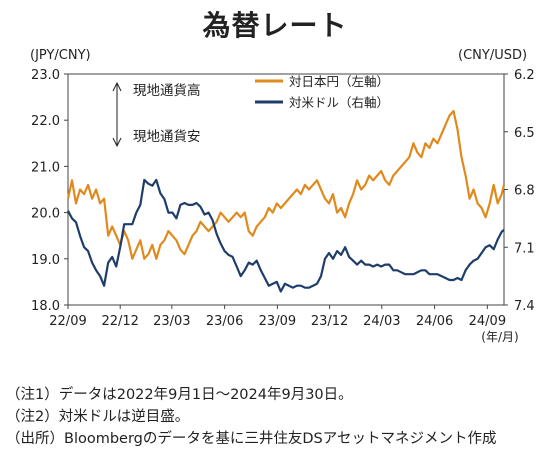 The width and height of the screenshot is (550, 462). I want to click on left-axis-tick-label: 22.0, so click(45, 121).